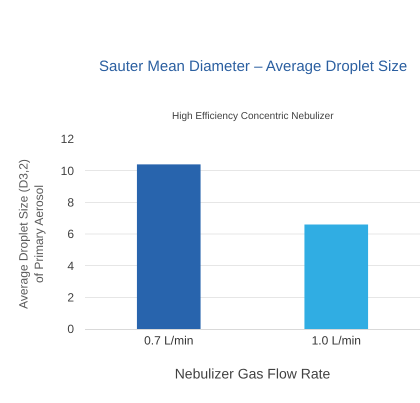 The width and height of the screenshot is (420, 403). Describe the element at coordinates (253, 66) in the screenshot. I see `chart-title: Sauter Mean Diameter – Average Droplet Size` at that location.